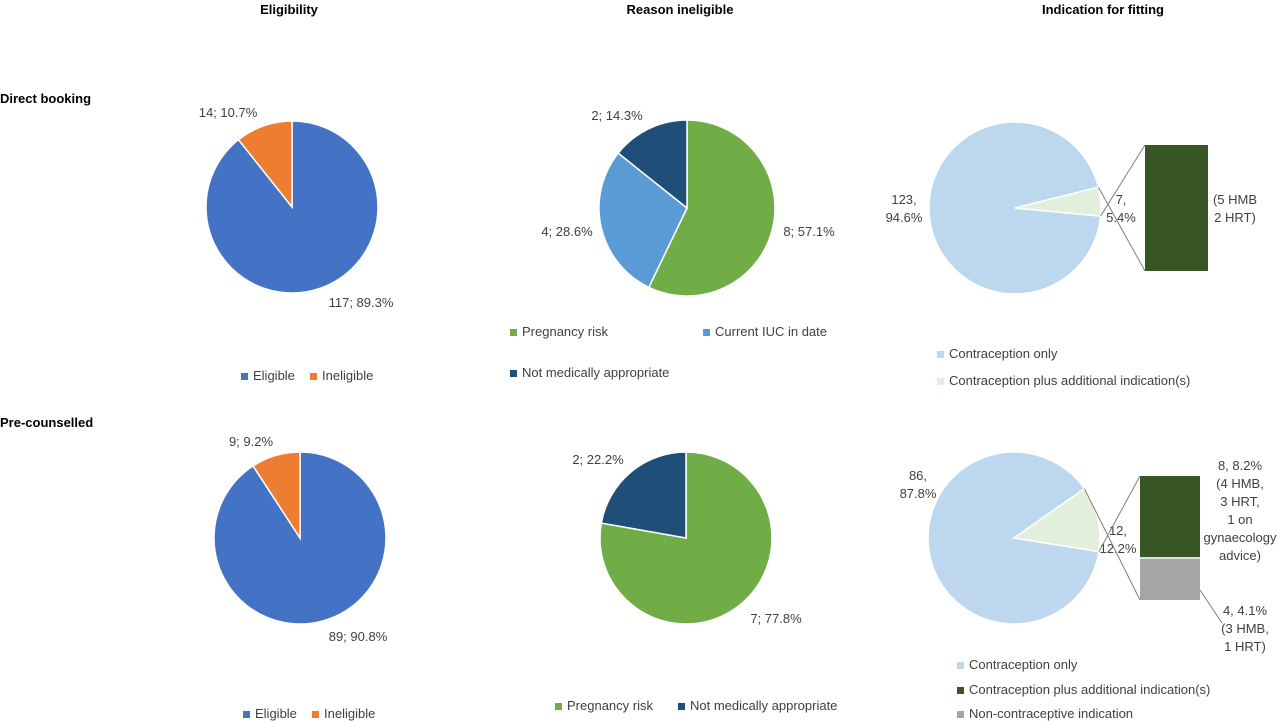 The height and width of the screenshot is (723, 1280). Describe the element at coordinates (809, 231) in the screenshot. I see `data-label-pregnancy-risk: 8; 57.1%` at that location.